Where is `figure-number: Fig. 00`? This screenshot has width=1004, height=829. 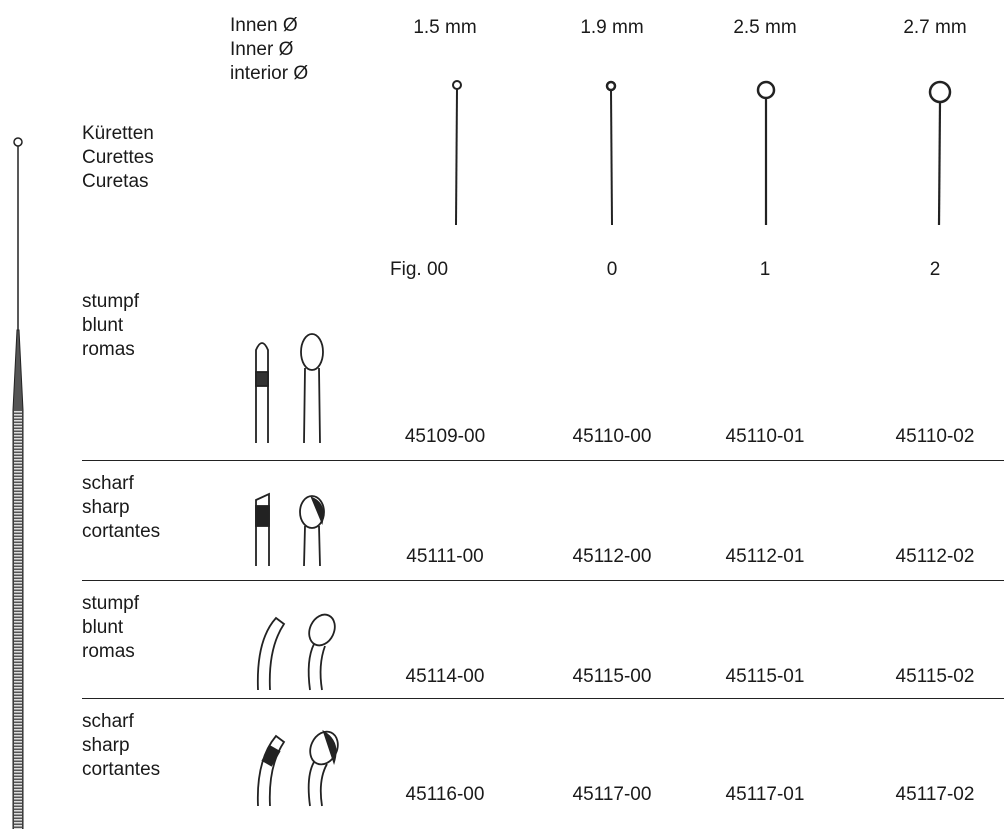
figure-number: Fig. 00 is located at coordinates (419, 269).